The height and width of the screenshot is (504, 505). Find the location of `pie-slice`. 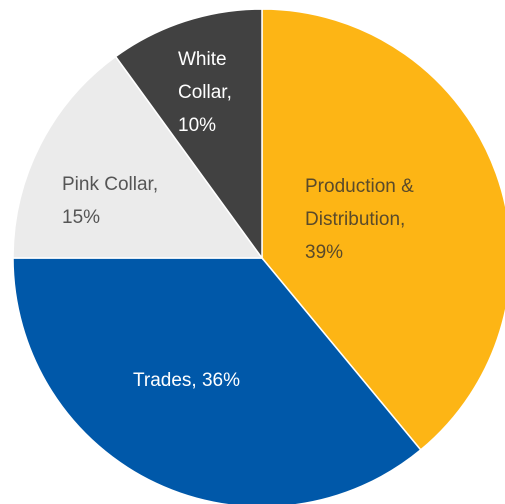

pie-slice is located at coordinates (188, 134).